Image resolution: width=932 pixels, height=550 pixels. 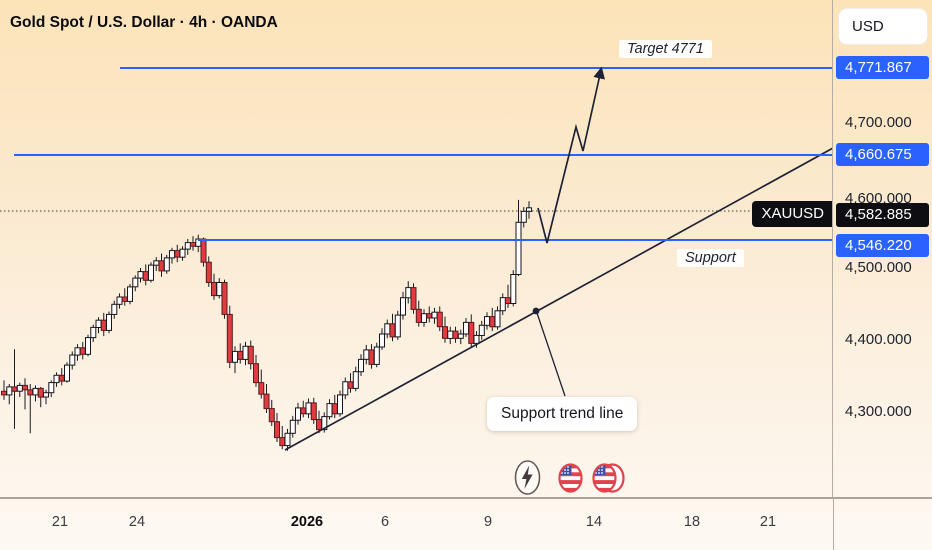 What do you see at coordinates (137, 522) in the screenshot?
I see `time-axis-label: 24` at bounding box center [137, 522].